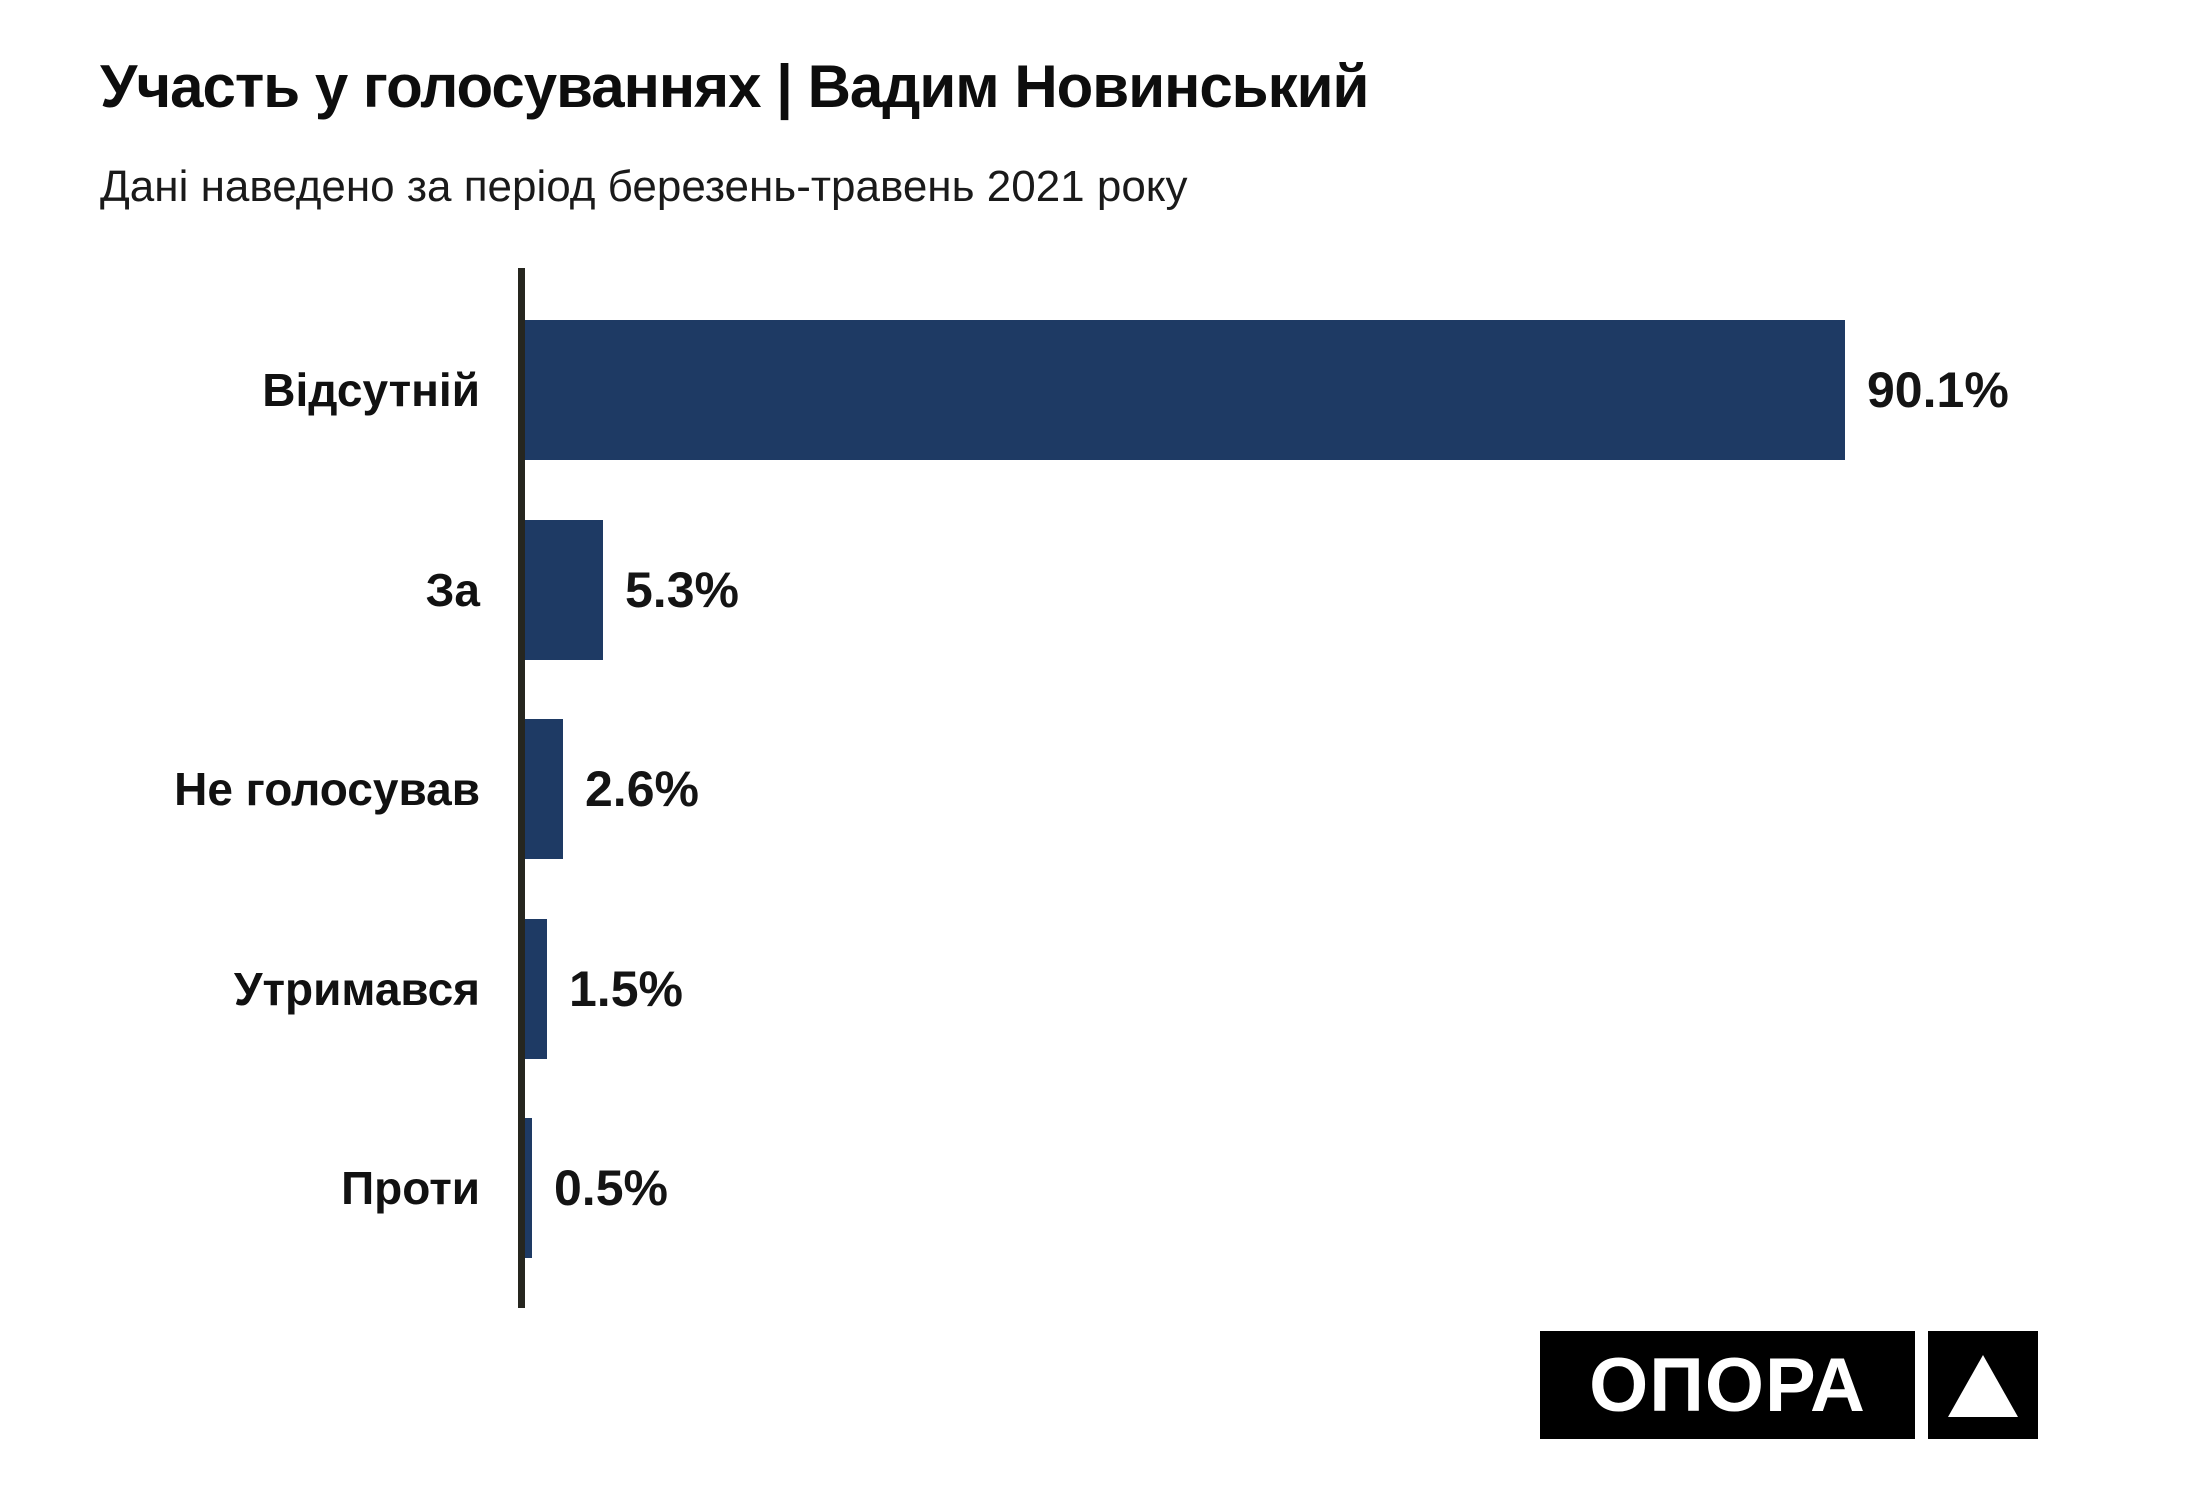 The image size is (2200, 1500). What do you see at coordinates (1727, 1385) in the screenshot?
I see `opora-logo-wordmark: ОПОРА` at bounding box center [1727, 1385].